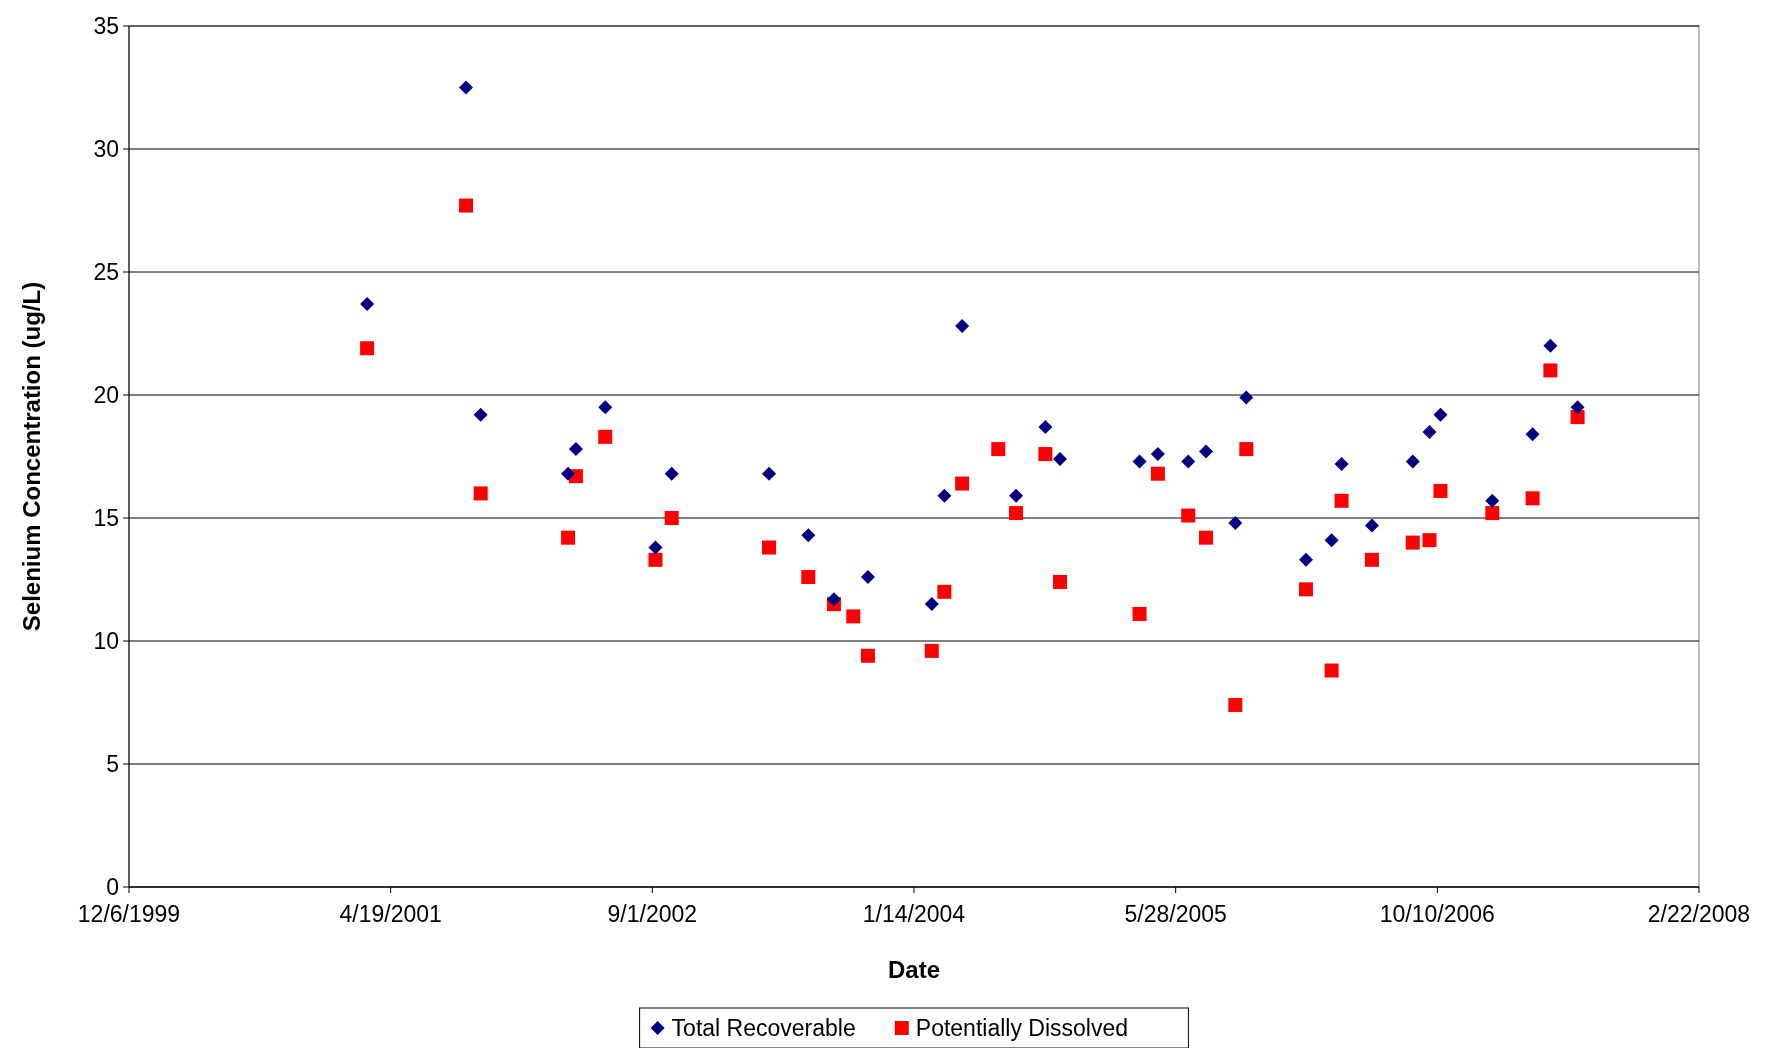 The height and width of the screenshot is (1048, 1774). What do you see at coordinates (106, 272) in the screenshot?
I see `y-tick-label: 25` at bounding box center [106, 272].